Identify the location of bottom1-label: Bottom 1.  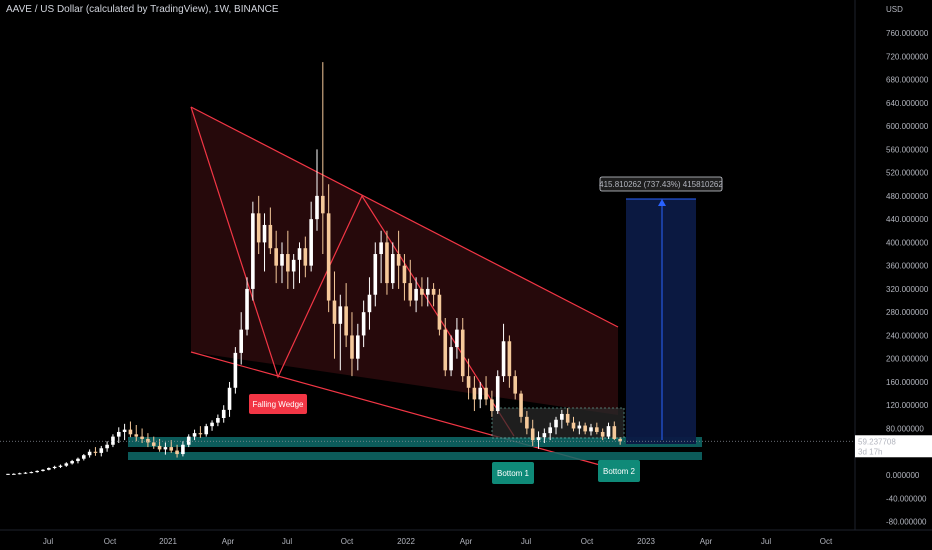
(513, 473).